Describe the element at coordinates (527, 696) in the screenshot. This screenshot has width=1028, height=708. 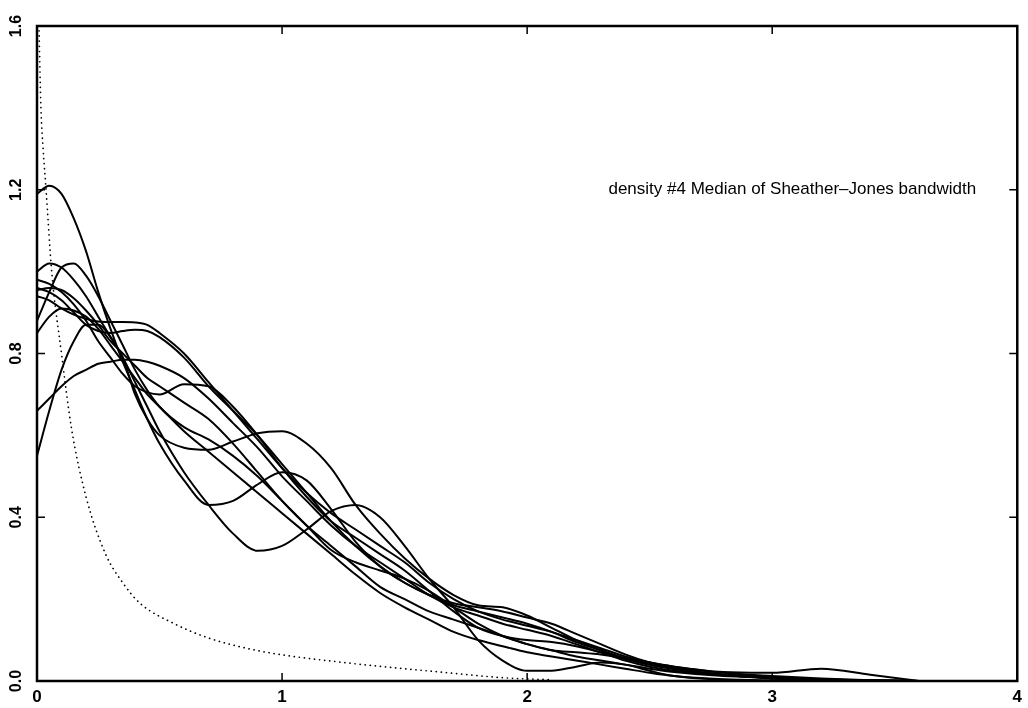
I see `x-tick-label: 2` at that location.